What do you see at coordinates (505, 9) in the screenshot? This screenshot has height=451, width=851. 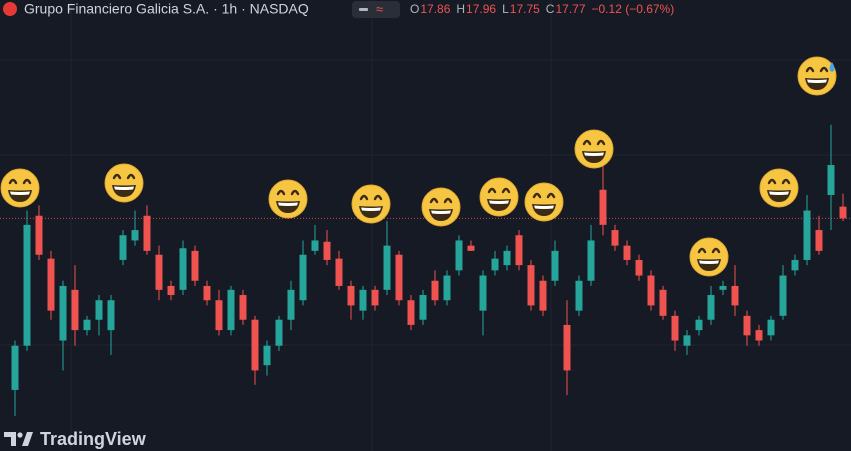 I see `ohlc-label: L` at bounding box center [505, 9].